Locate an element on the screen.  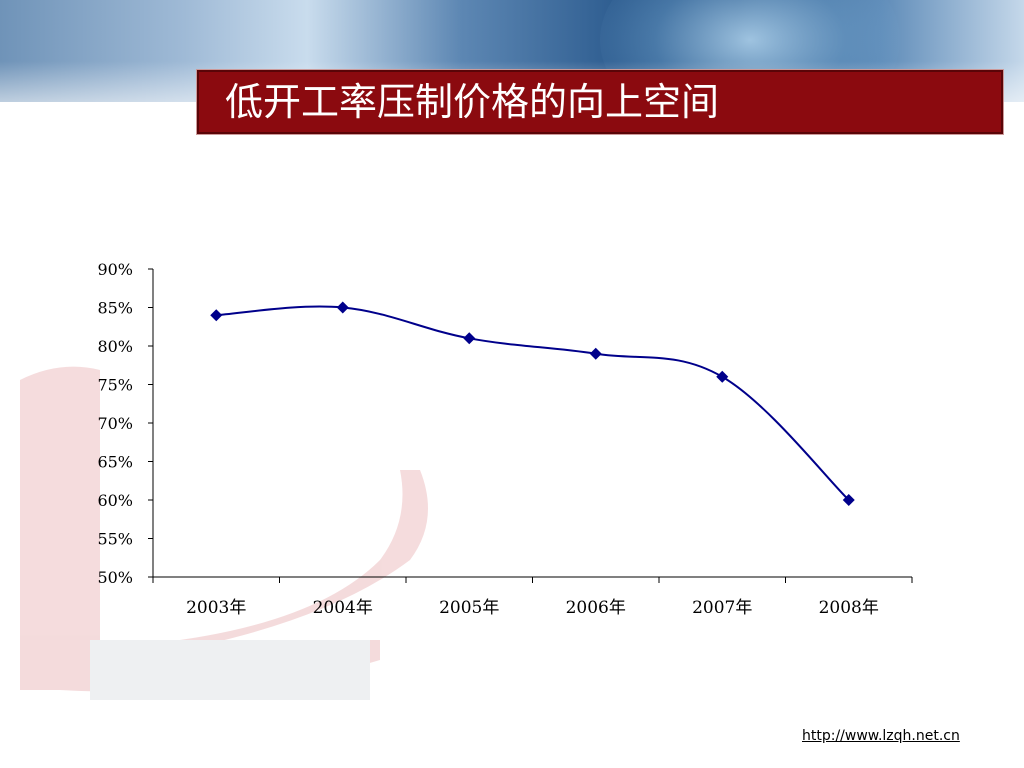
footer-url-link: http://www.lzqh.net.cn is located at coordinates (881, 736).